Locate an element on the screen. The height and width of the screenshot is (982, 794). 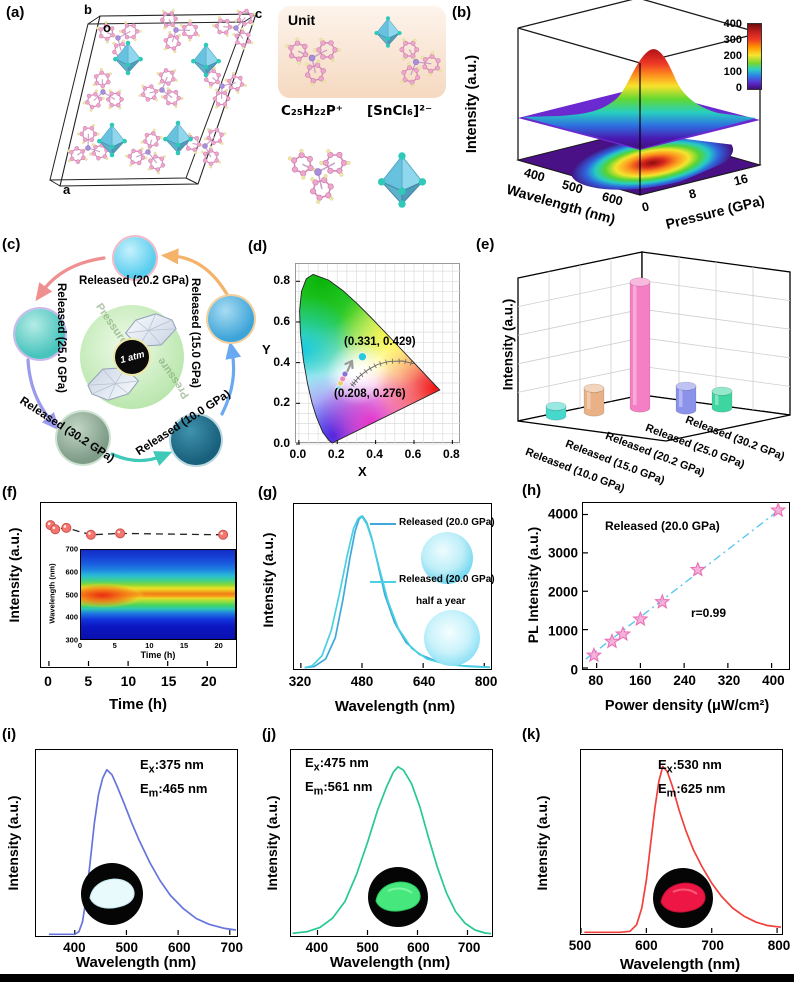
f-x-axis-title: Time (h) is located at coordinates (138, 704).